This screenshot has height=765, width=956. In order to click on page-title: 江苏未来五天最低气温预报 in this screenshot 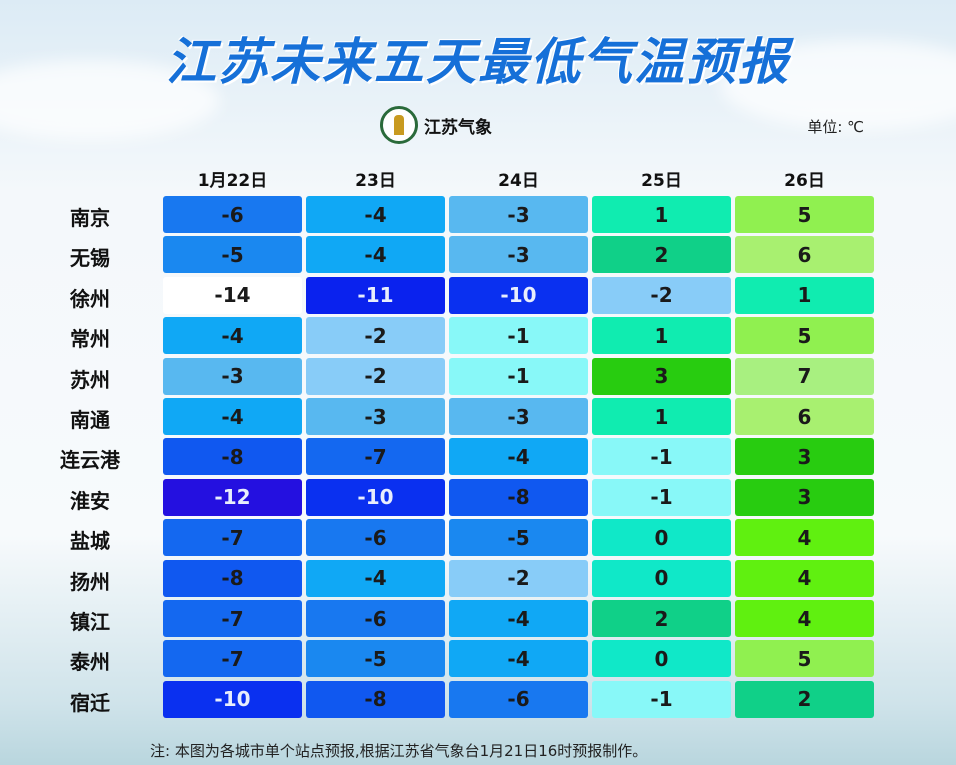, I will do `click(478, 62)`.